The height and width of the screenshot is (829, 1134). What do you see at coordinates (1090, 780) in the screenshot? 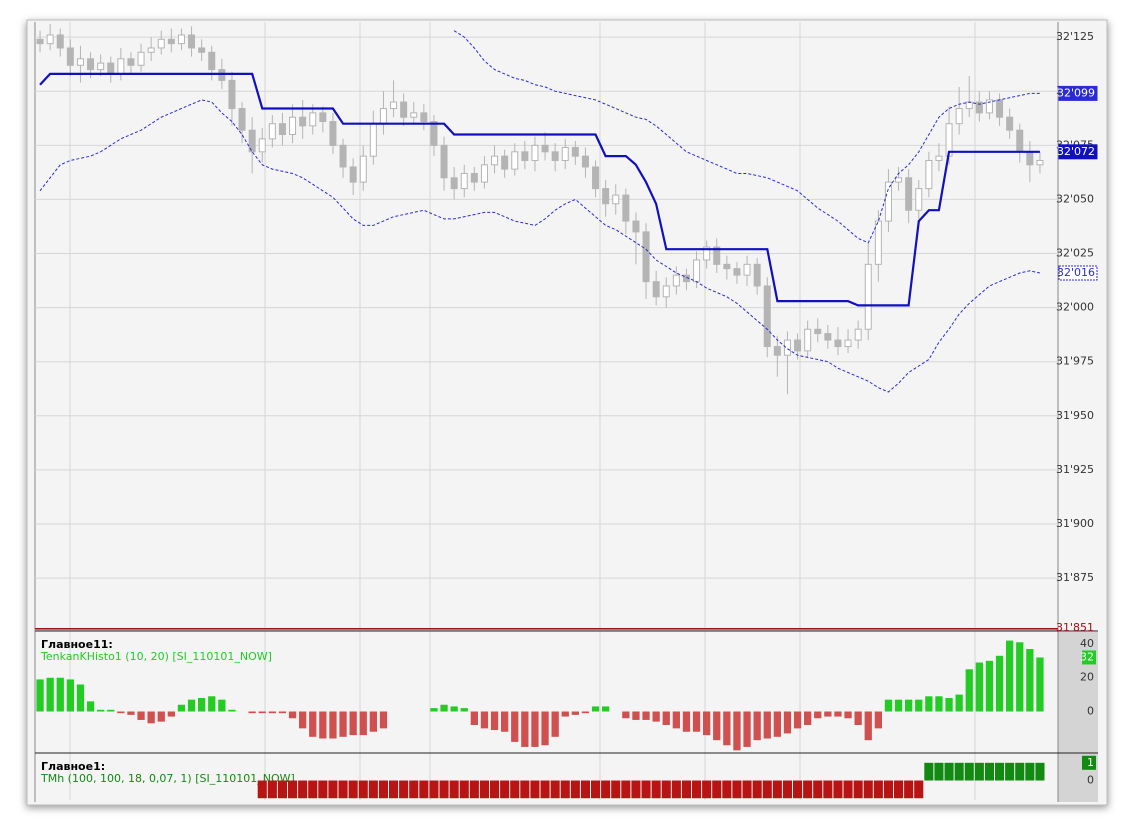
I see `y-tick-label: 0` at bounding box center [1090, 780].